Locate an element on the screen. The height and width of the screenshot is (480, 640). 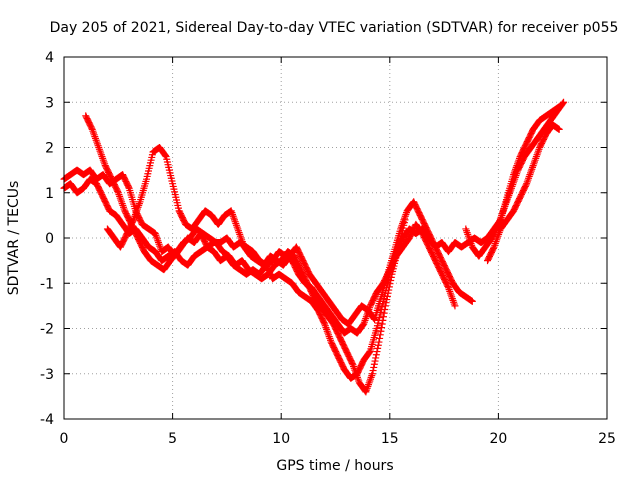
y-tick-label: -1 is located at coordinates (47, 284).